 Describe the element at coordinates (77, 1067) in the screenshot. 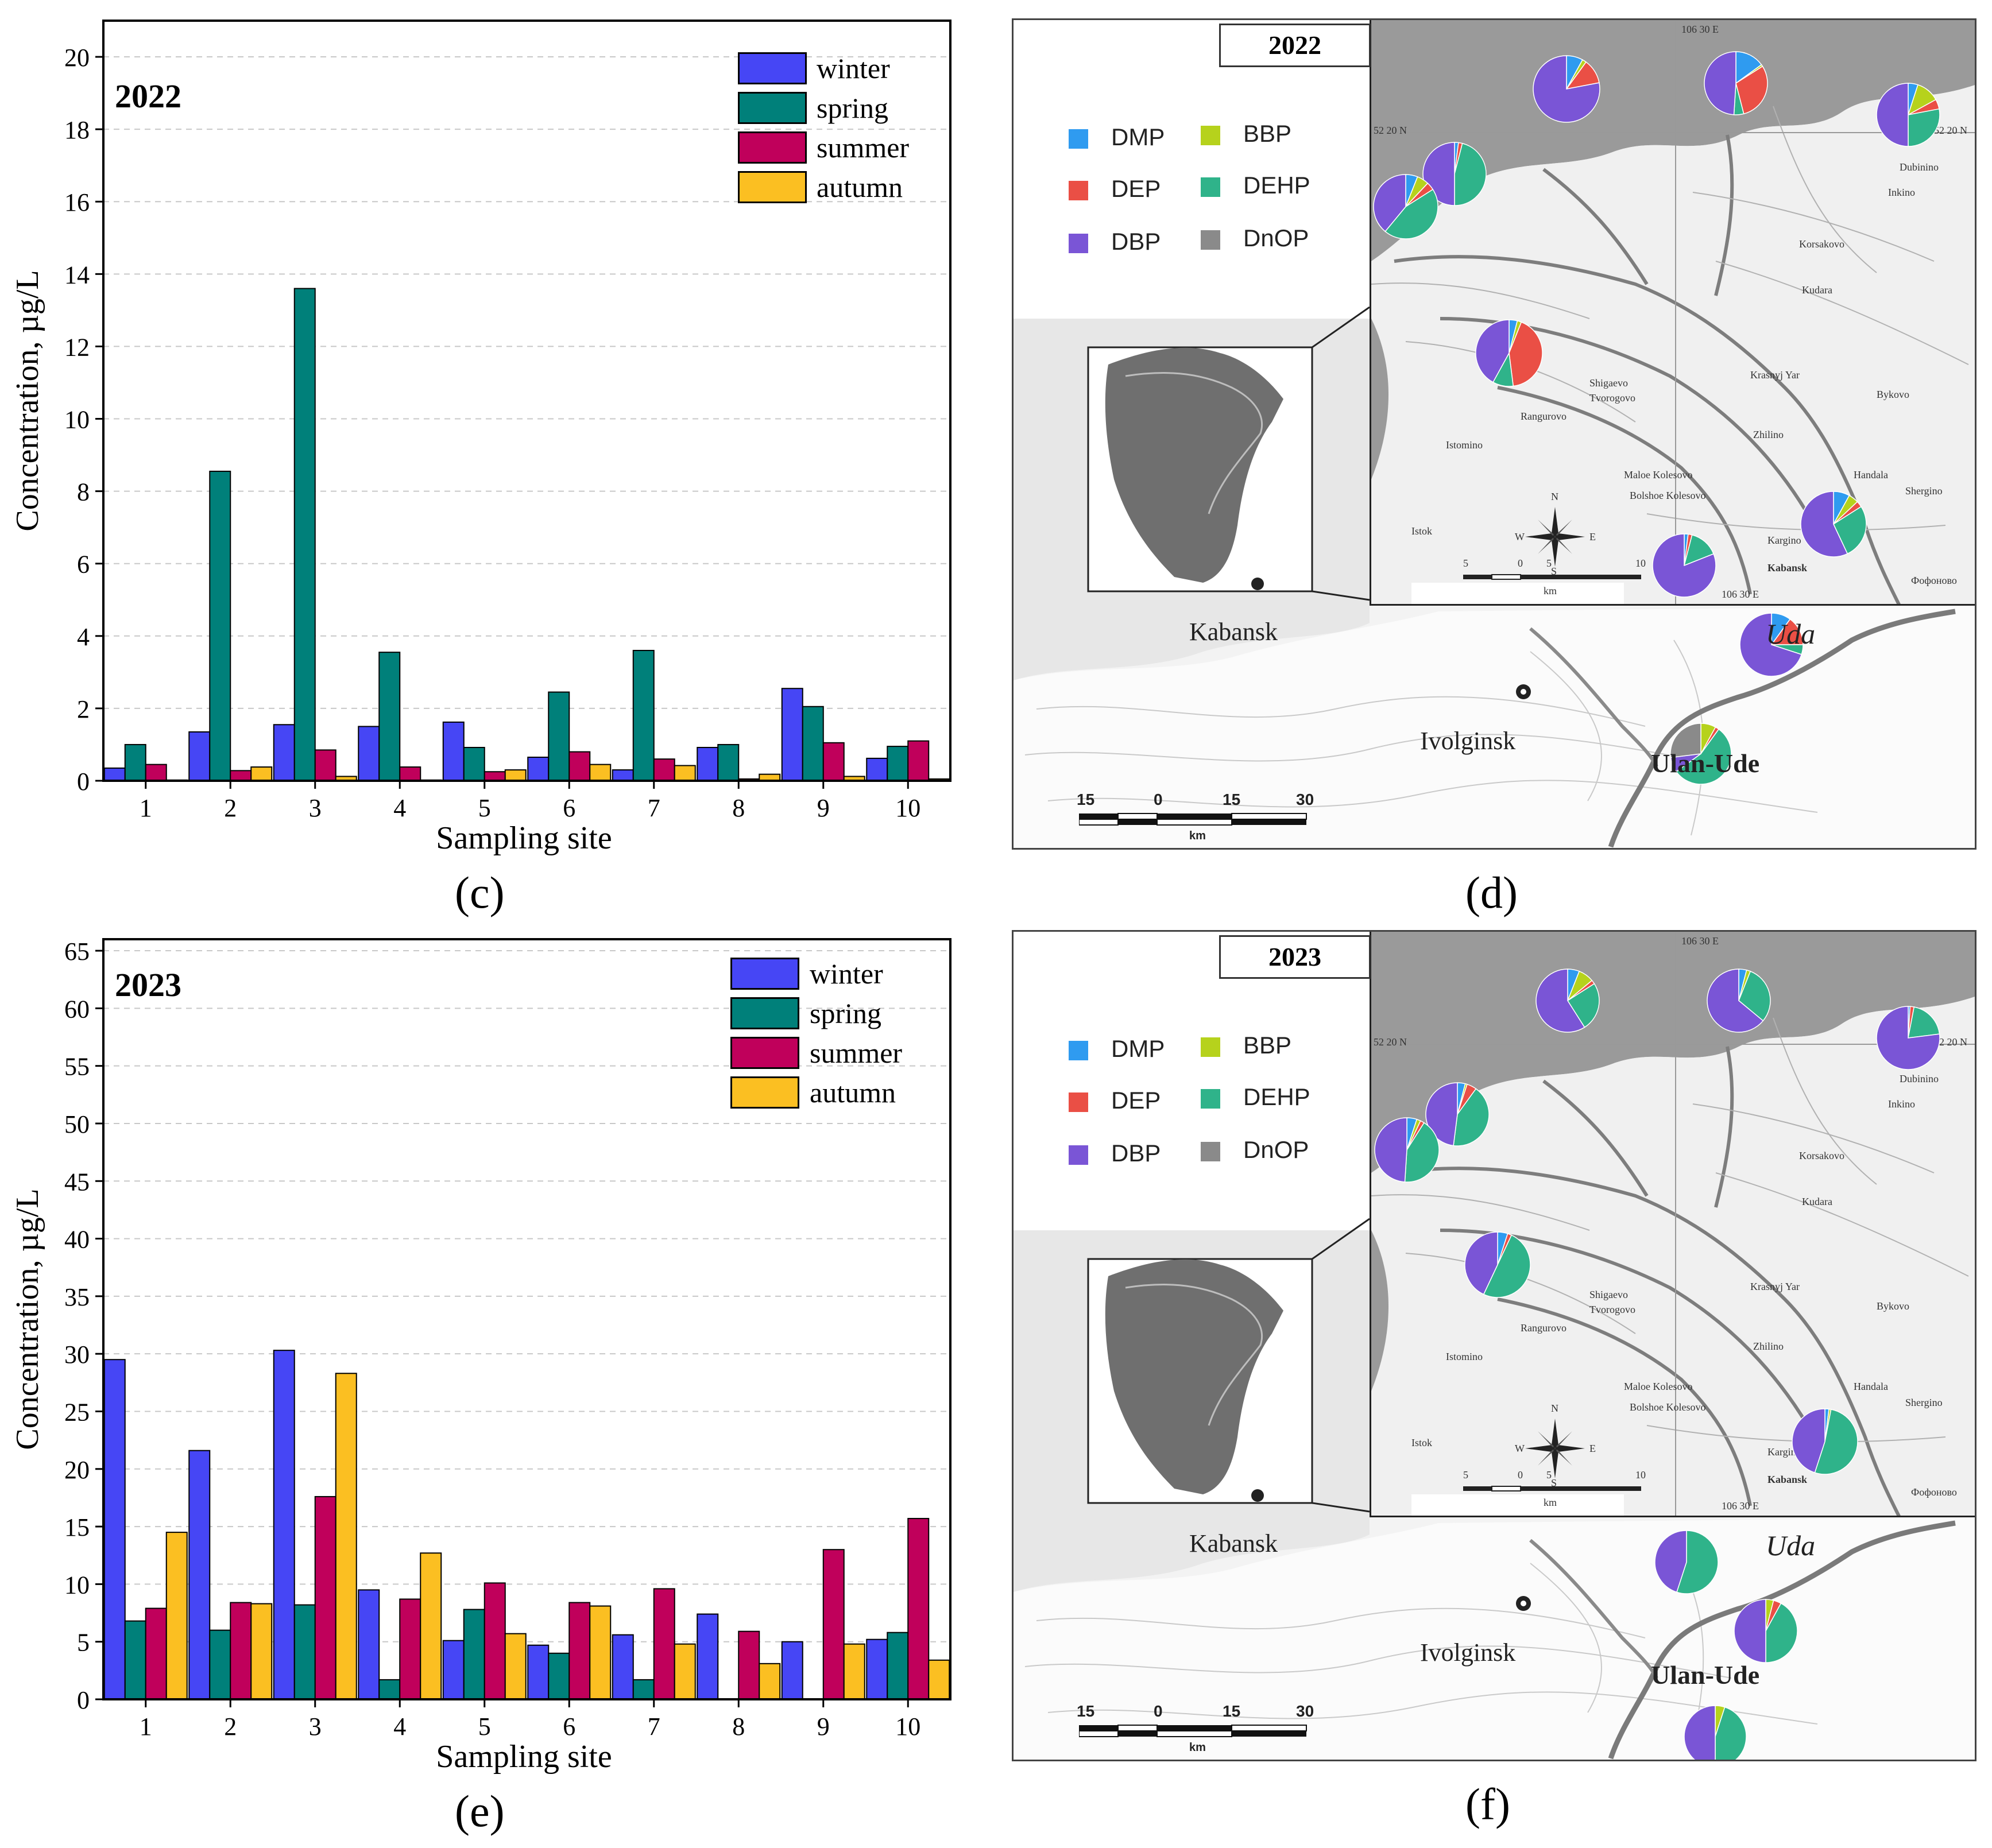

I see `y-tick-label: 55` at that location.